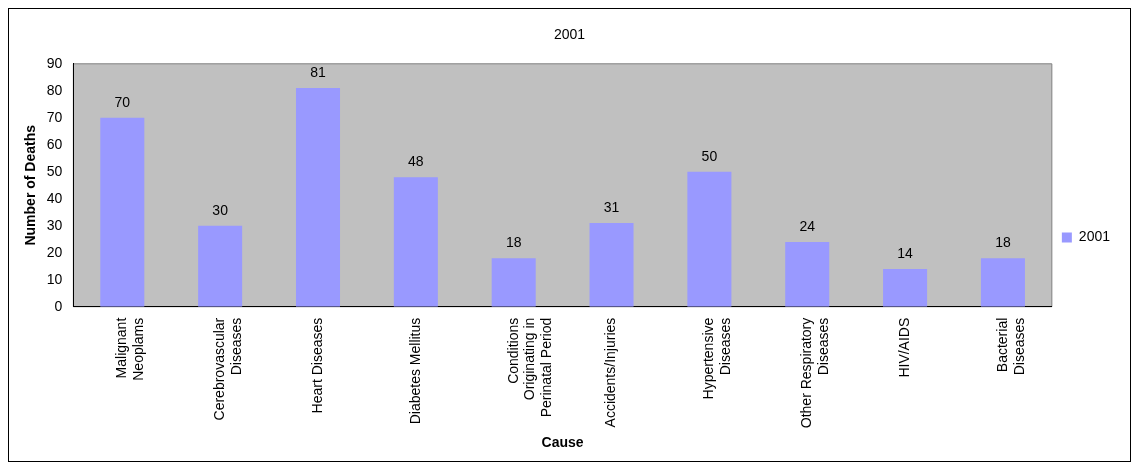 This screenshot has height=472, width=1141. I want to click on x-tick-label: Accidents/Injuries, so click(610, 372).